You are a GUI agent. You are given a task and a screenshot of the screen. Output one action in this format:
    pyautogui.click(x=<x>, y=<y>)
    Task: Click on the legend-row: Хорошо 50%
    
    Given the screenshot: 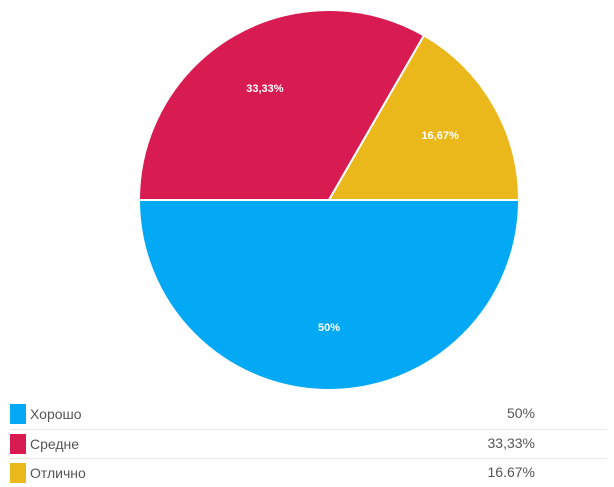 What is the action you would take?
    pyautogui.click(x=308, y=414)
    